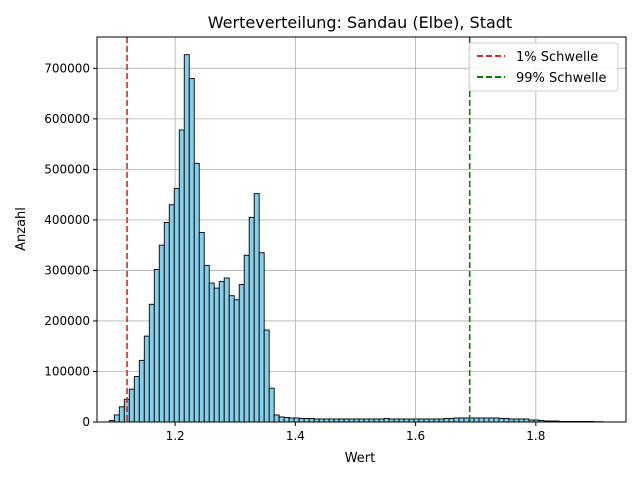 Image resolution: width=640 pixels, height=484 pixels. What do you see at coordinates (415, 436) in the screenshot?
I see `x-tick-label: 1.6` at bounding box center [415, 436].